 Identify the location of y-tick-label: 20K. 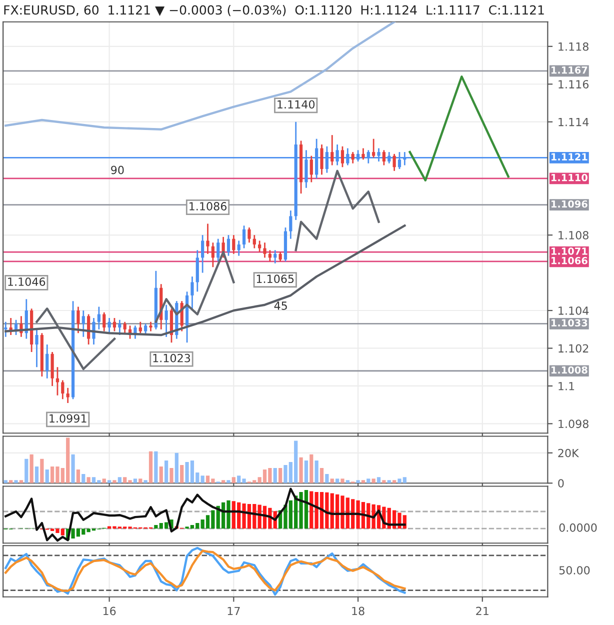
(569, 453).